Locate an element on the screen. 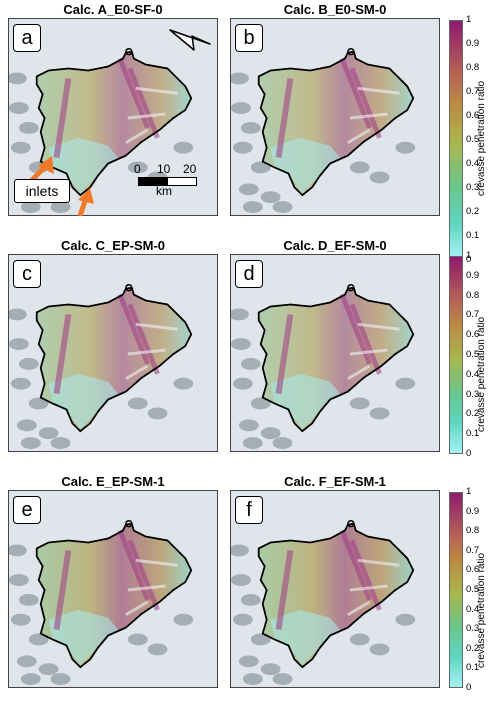  colorbar-tick-label: 0.9 is located at coordinates (473, 275).